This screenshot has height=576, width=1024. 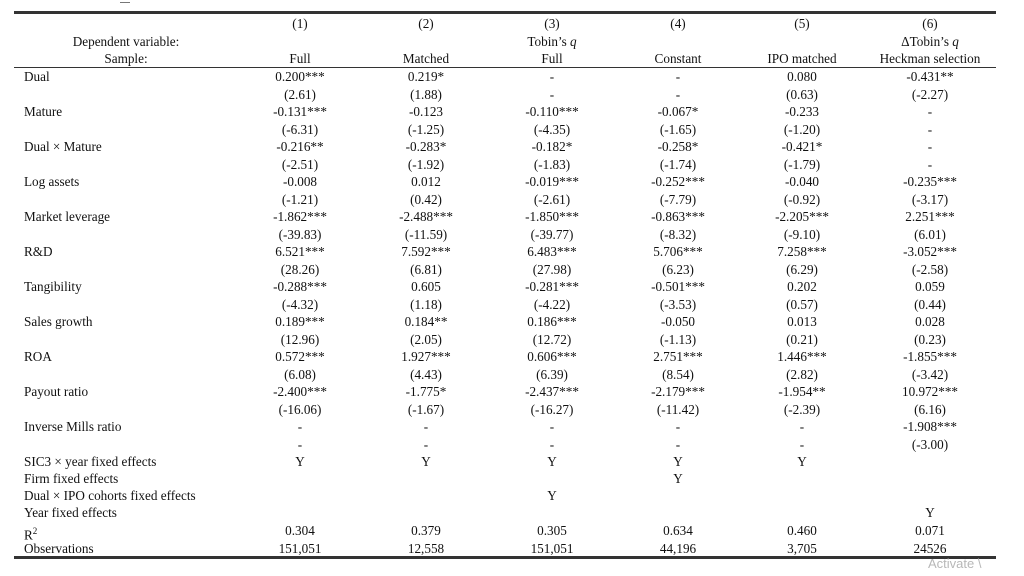 What do you see at coordinates (678, 530) in the screenshot?
I see `statistic-cell: 0.634` at bounding box center [678, 530].